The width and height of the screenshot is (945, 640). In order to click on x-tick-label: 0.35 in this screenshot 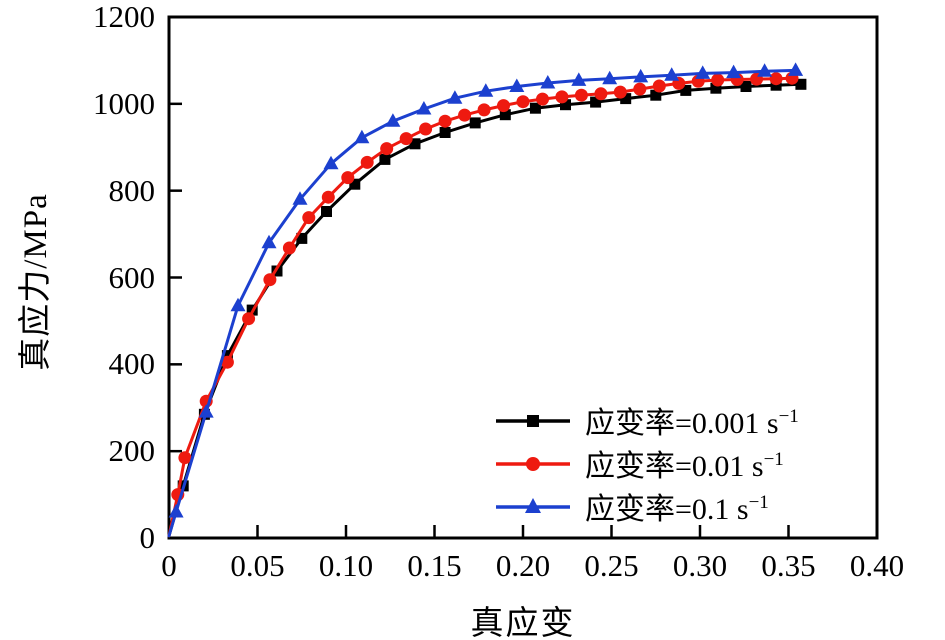, I will do `click(788, 565)`.